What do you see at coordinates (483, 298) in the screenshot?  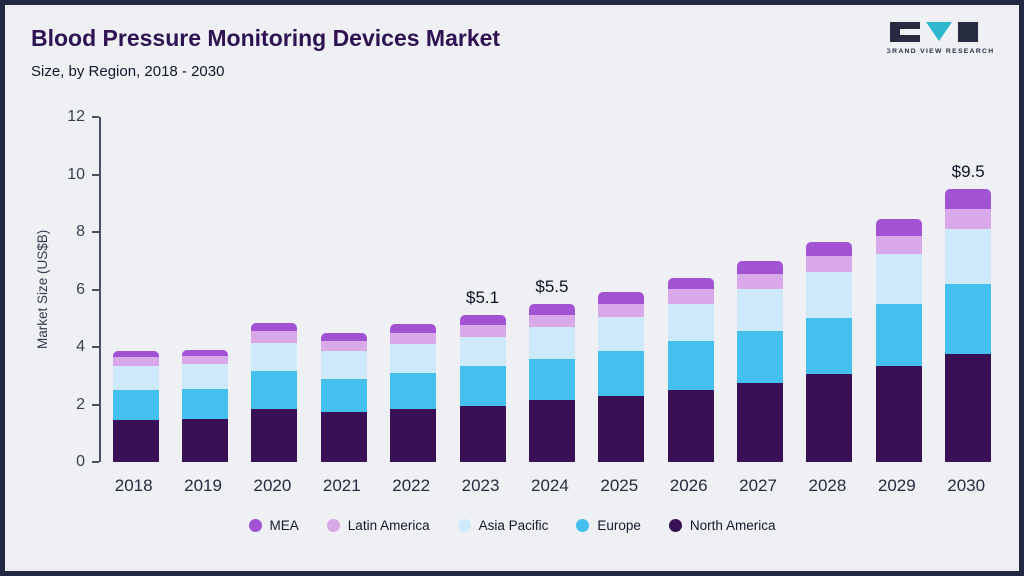 I see `bar-value-label: $5.1` at bounding box center [483, 298].